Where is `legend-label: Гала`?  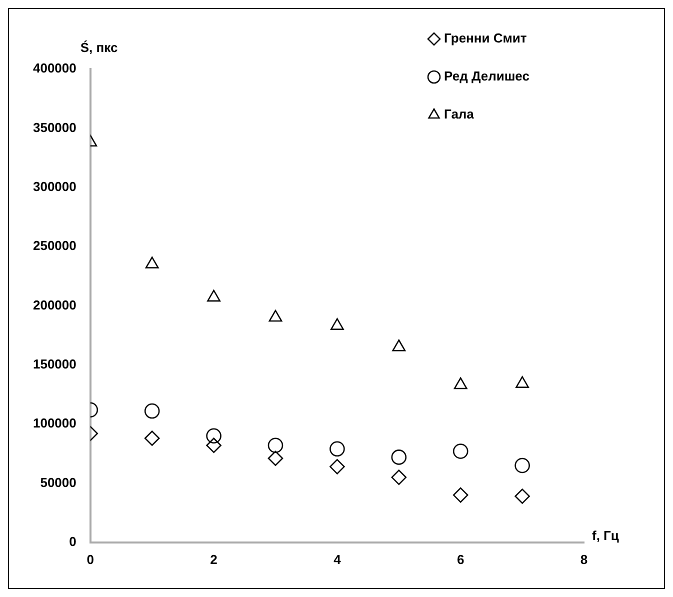
legend-label: Гала is located at coordinates (459, 114).